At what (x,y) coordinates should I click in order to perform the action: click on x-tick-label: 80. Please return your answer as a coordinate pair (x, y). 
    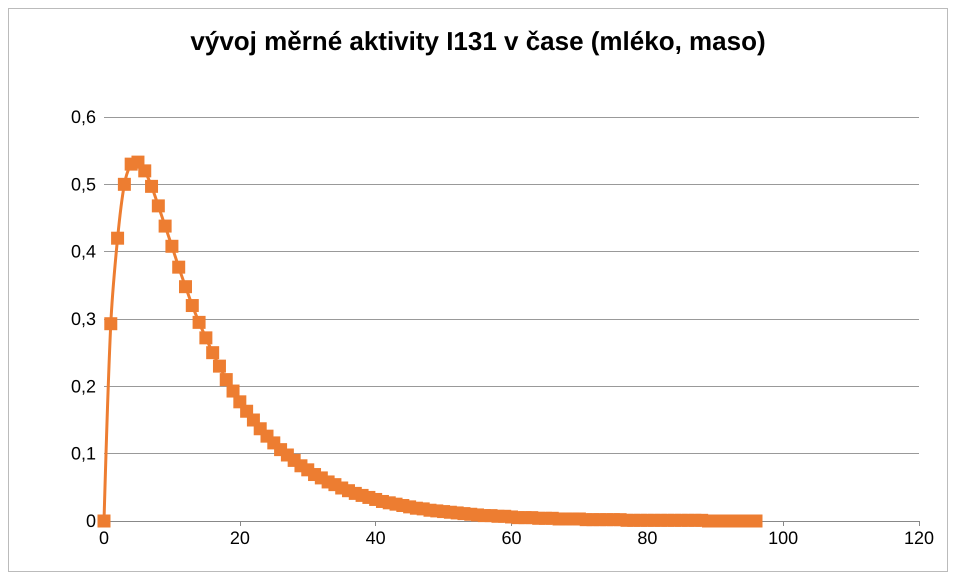
    Looking at the image, I should click on (647, 538).